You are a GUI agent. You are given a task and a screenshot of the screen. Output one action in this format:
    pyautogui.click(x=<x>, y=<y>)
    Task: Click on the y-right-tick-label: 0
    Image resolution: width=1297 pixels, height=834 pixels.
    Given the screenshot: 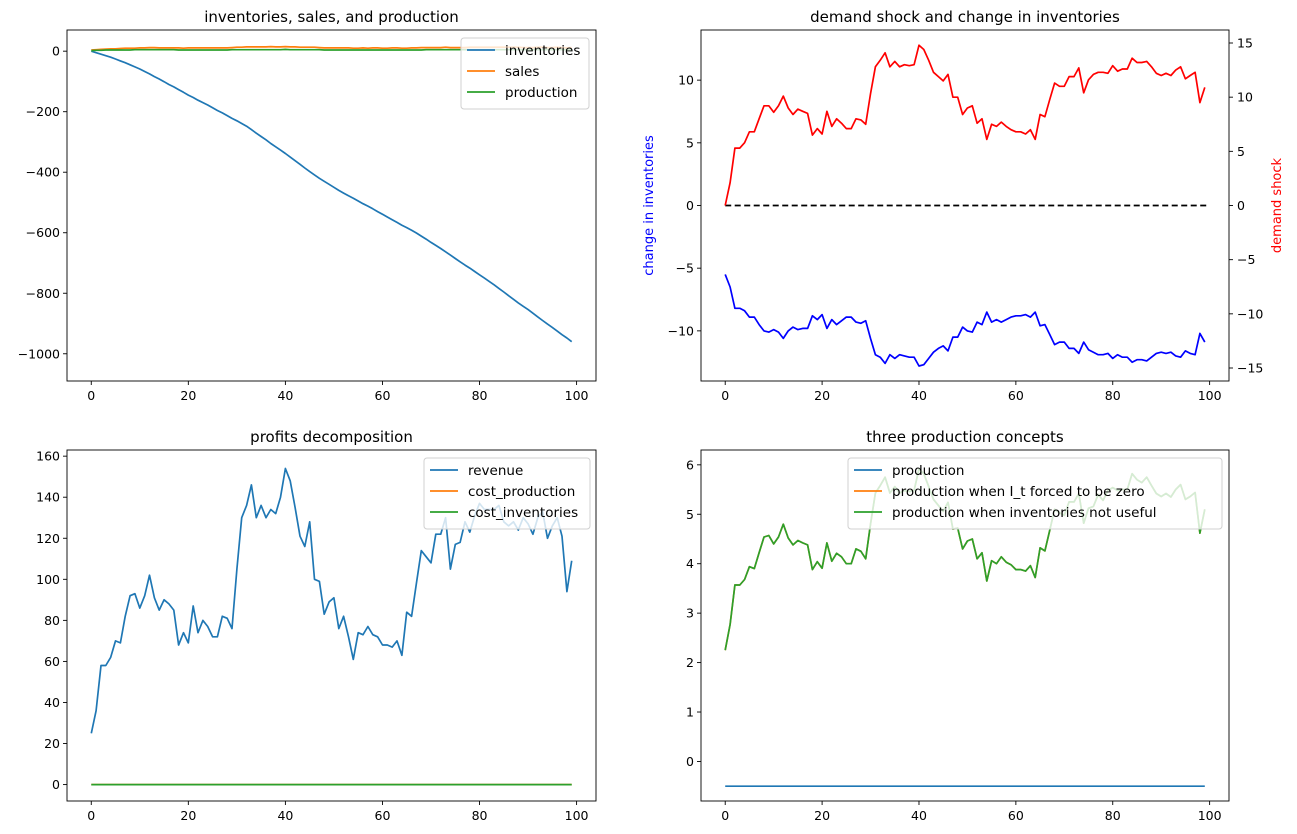 What is the action you would take?
    pyautogui.click(x=1241, y=205)
    